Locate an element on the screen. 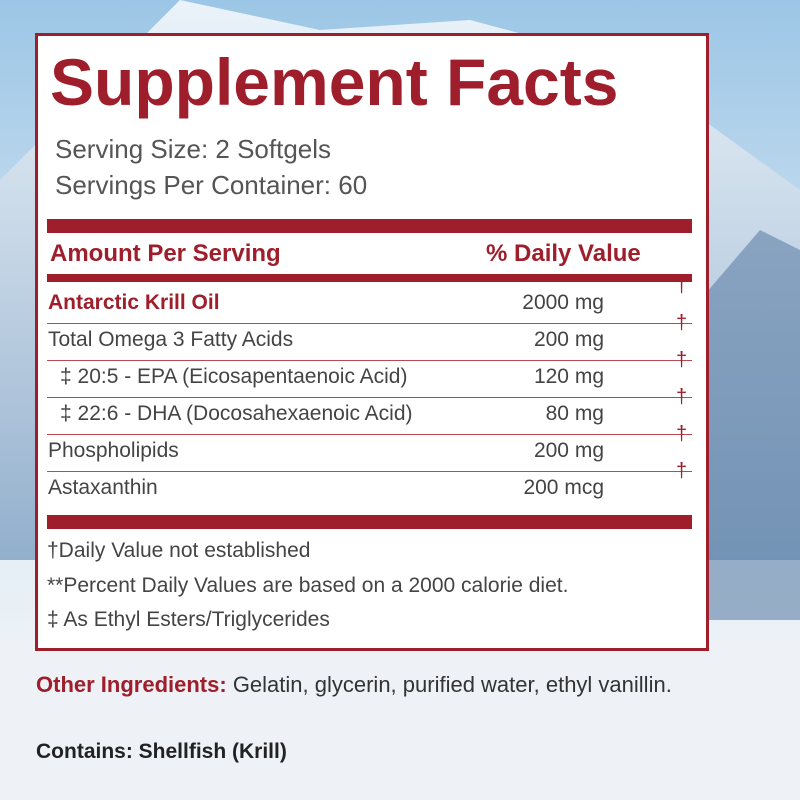  servings-per-container: Servings Per Container: 60 is located at coordinates (211, 185).